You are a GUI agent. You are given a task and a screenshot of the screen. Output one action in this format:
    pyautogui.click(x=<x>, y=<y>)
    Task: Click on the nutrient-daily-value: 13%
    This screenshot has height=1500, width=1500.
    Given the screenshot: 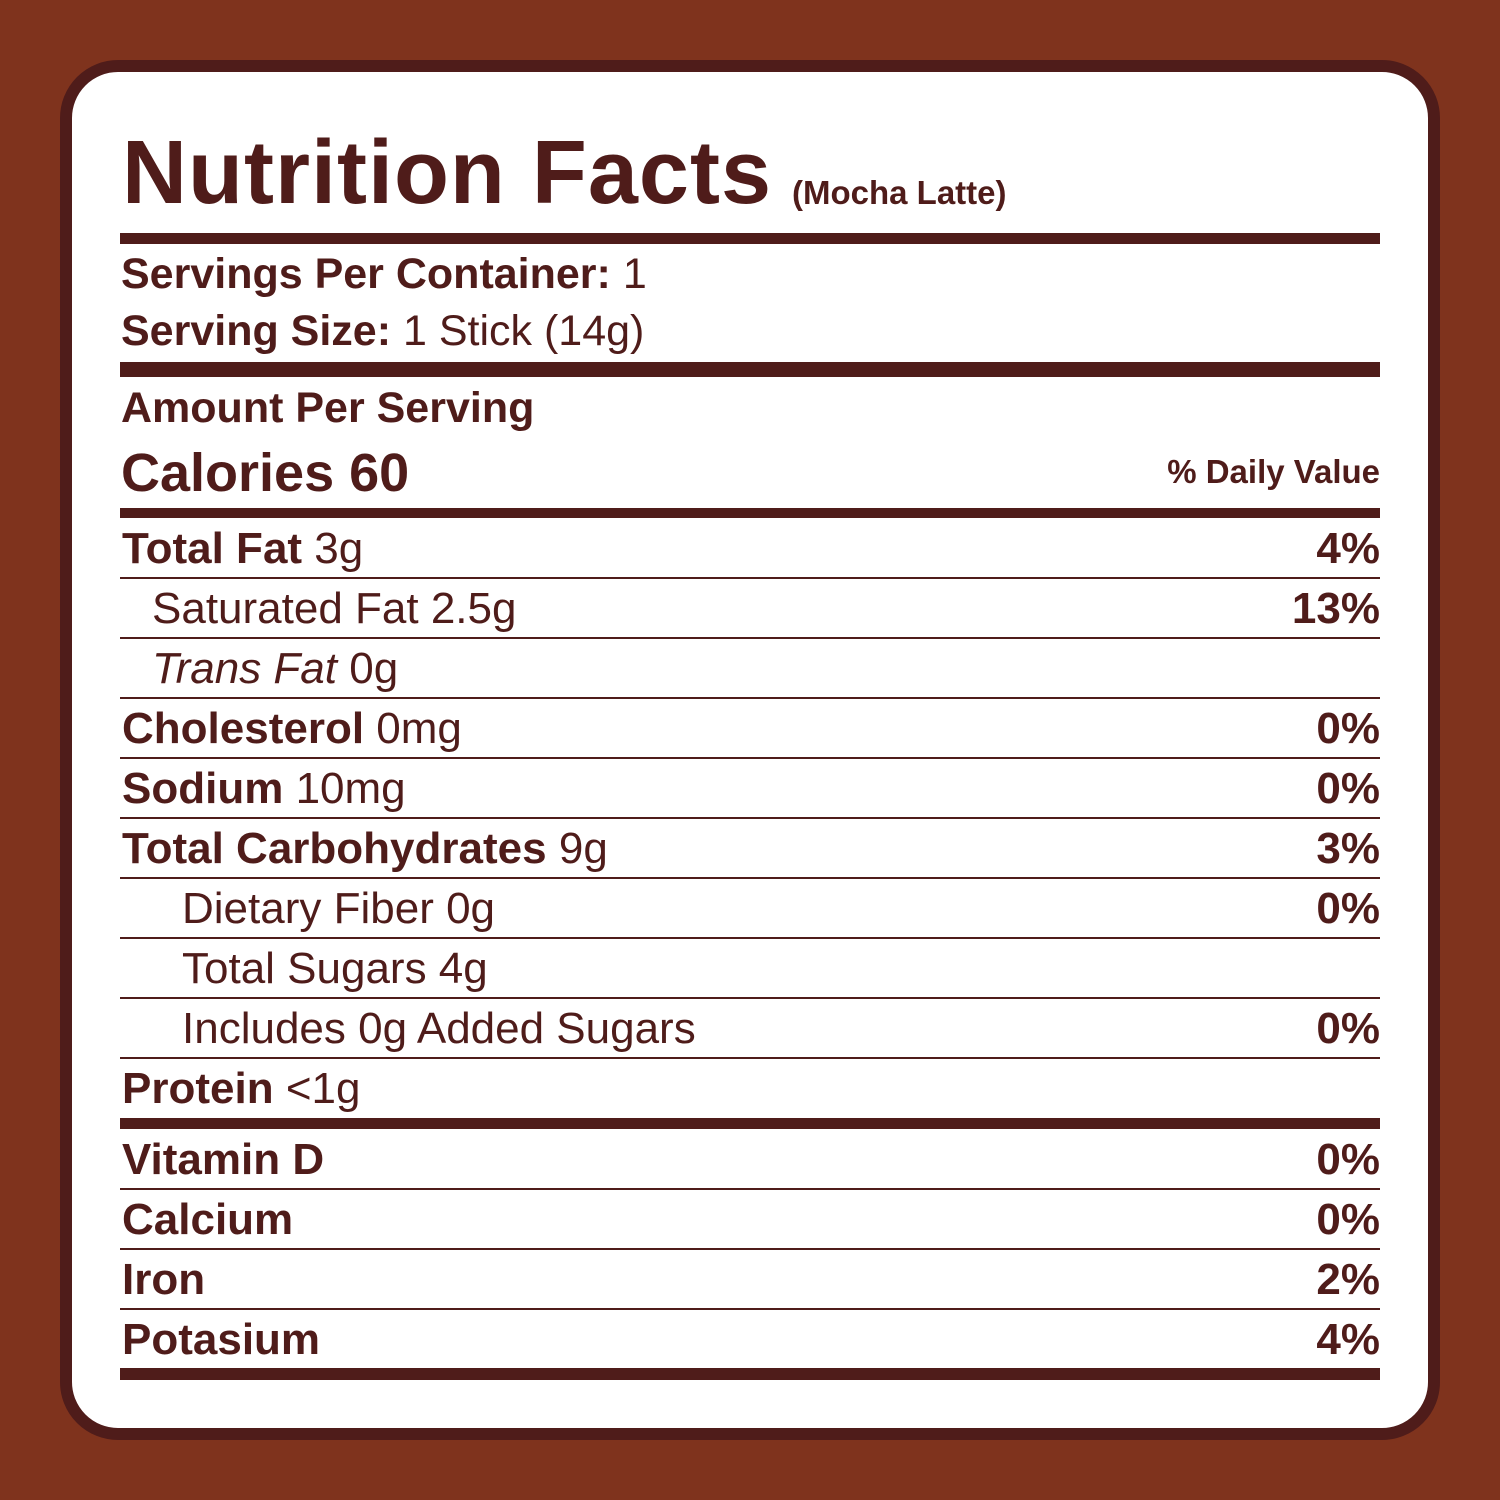 What is the action you would take?
    pyautogui.click(x=1335, y=608)
    